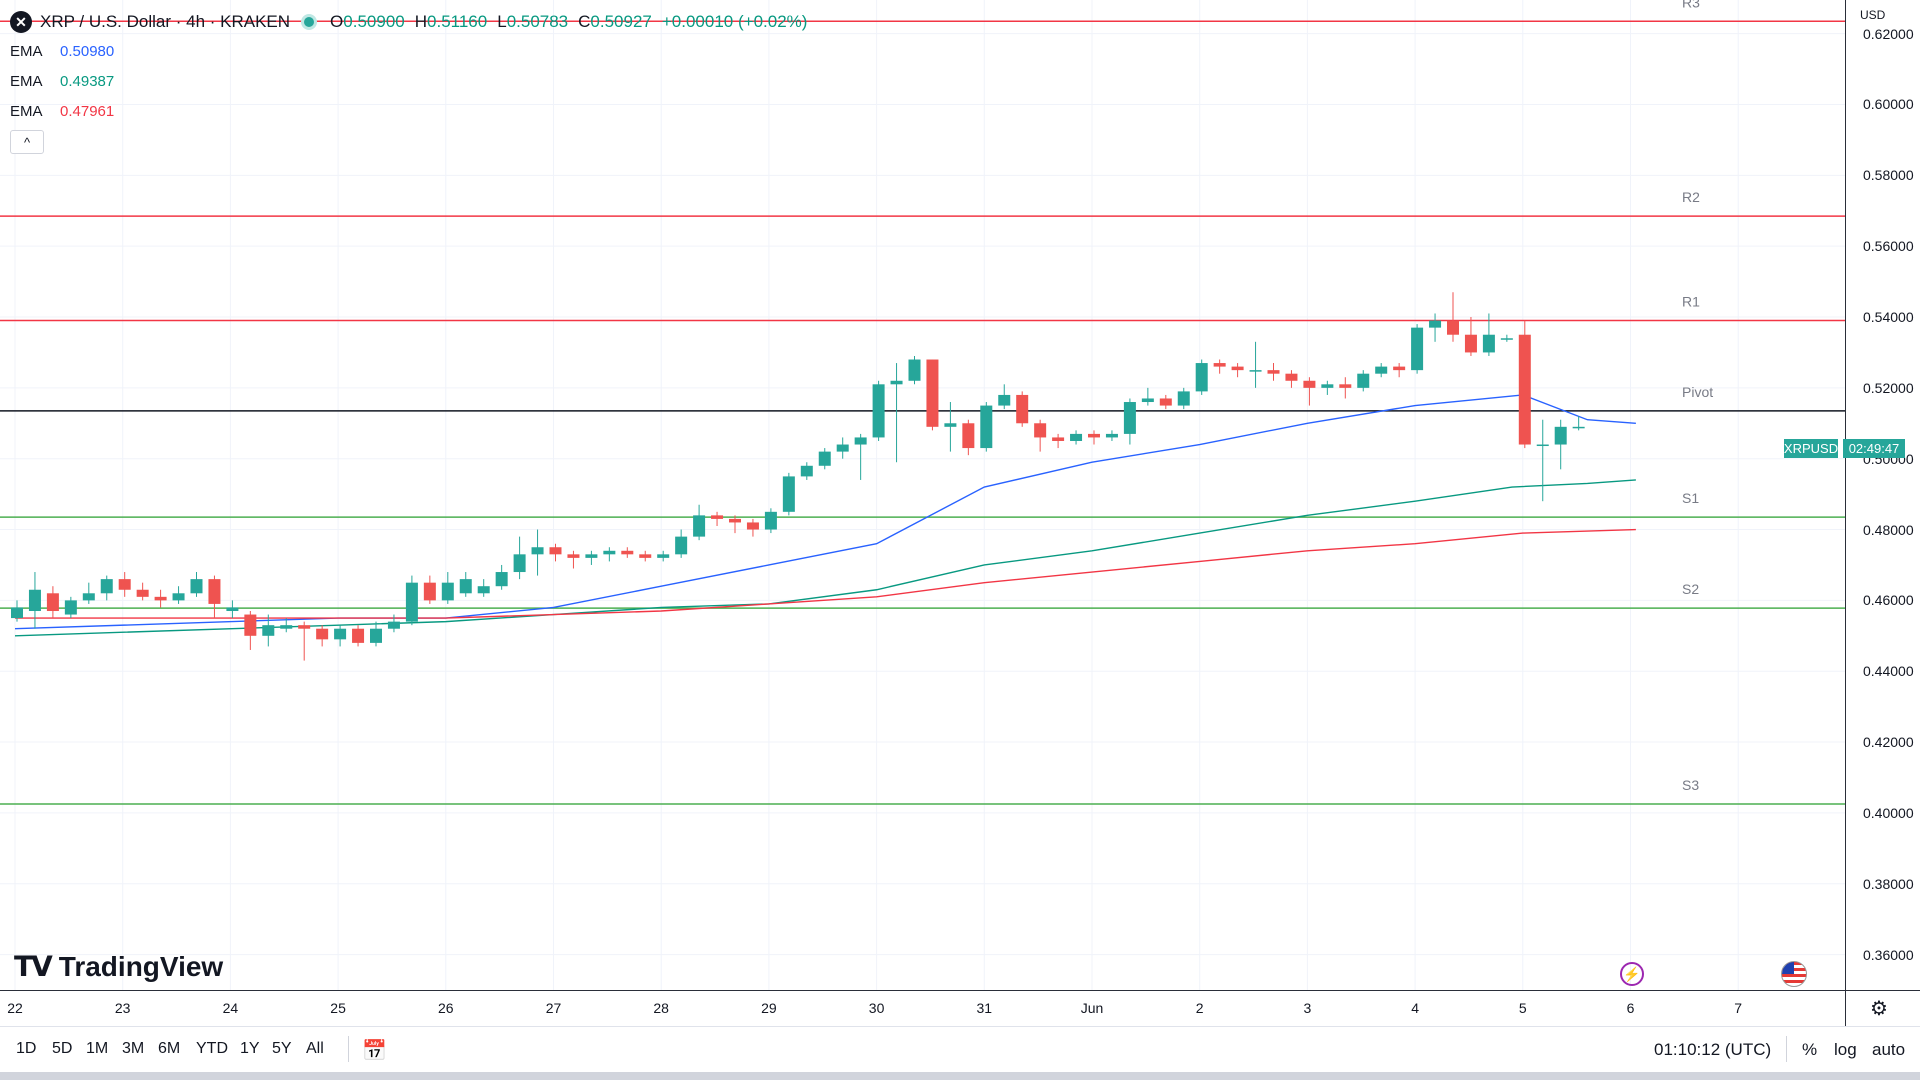  Describe the element at coordinates (1879, 1009) in the screenshot. I see `settings-gear-icon: ⚙` at that location.